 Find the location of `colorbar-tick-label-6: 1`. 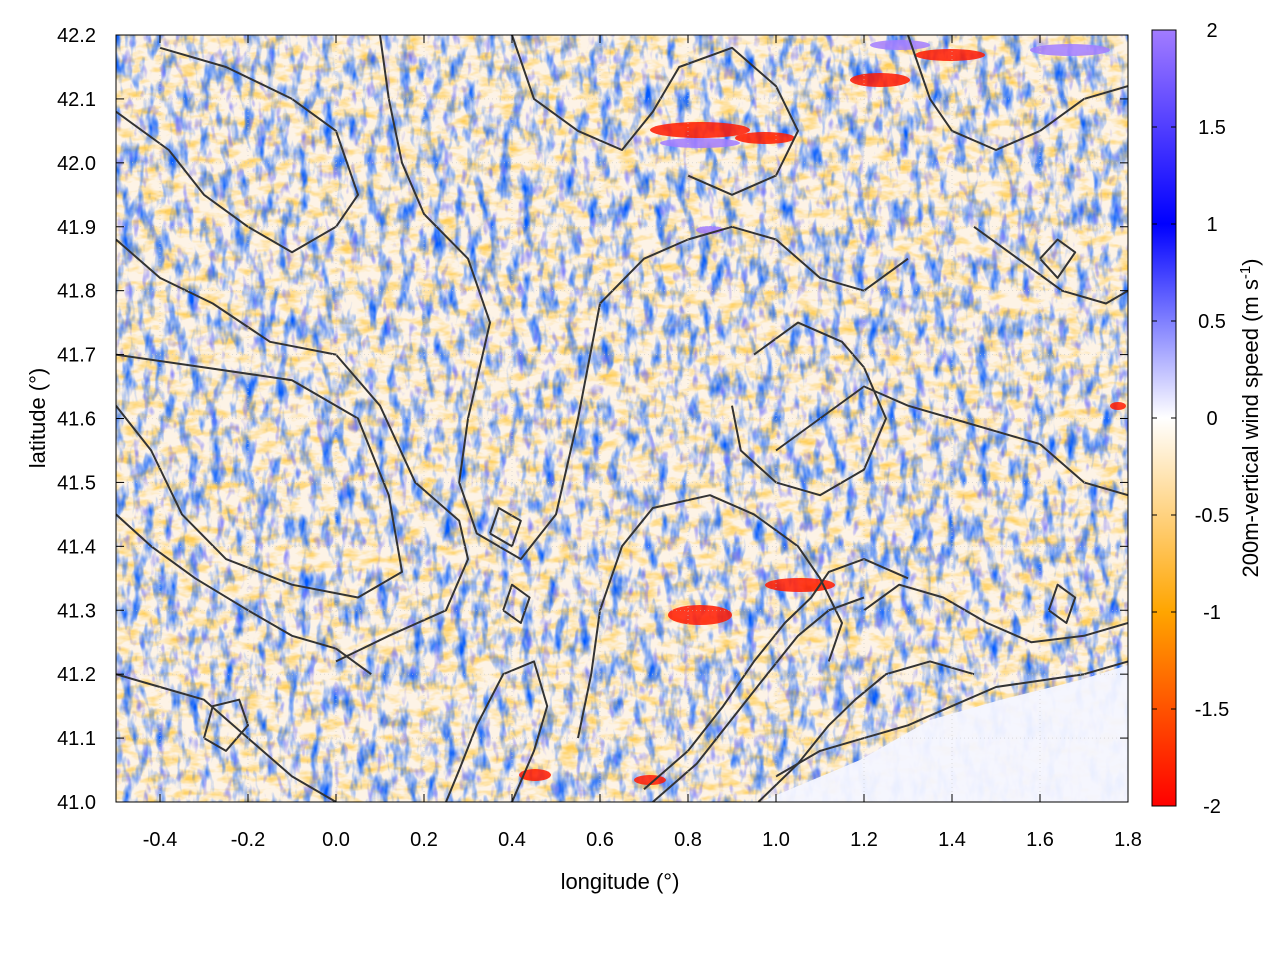

colorbar-tick-label-6: 1 is located at coordinates (1211, 225).